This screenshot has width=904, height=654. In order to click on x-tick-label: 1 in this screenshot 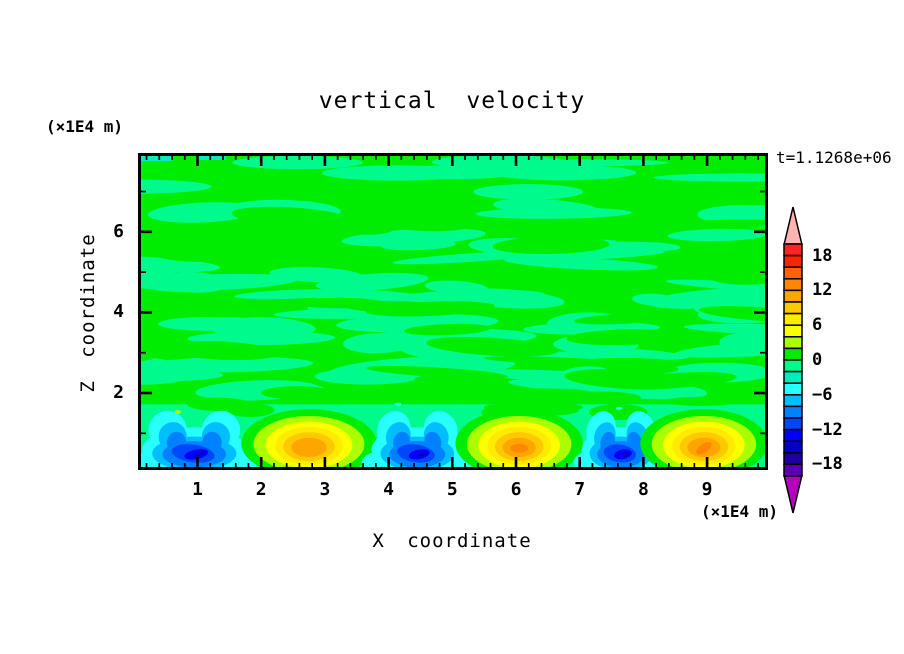, I will do `click(197, 489)`.